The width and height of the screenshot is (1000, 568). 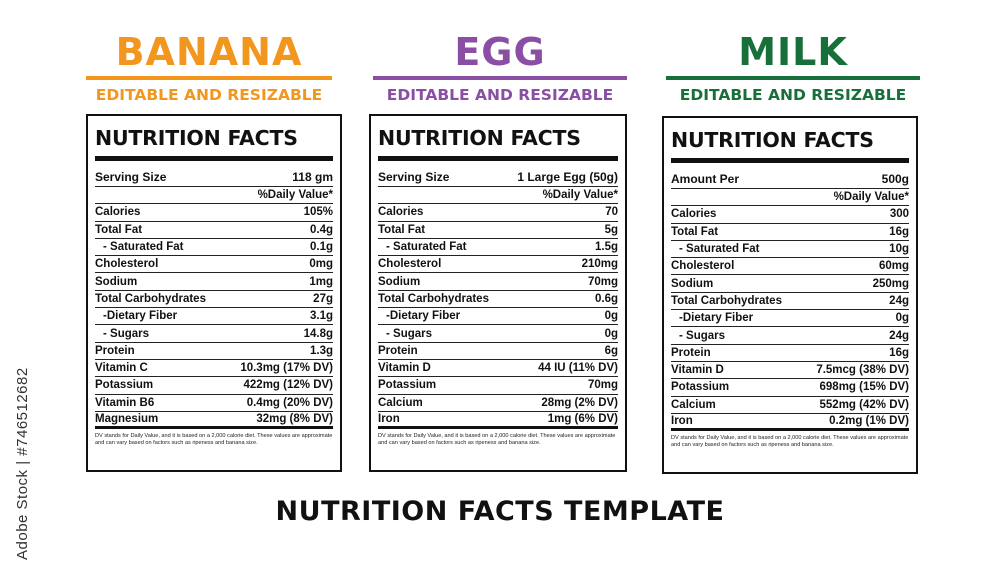 What do you see at coordinates (790, 388) in the screenshot?
I see `nutrient-row: Potassium 698mg (15% DV)` at bounding box center [790, 388].